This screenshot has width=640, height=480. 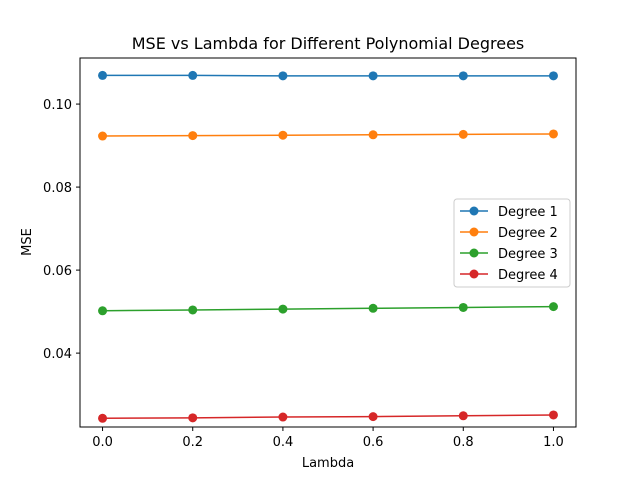 What do you see at coordinates (102, 442) in the screenshot?
I see `x-tick-label: 0.0` at bounding box center [102, 442].